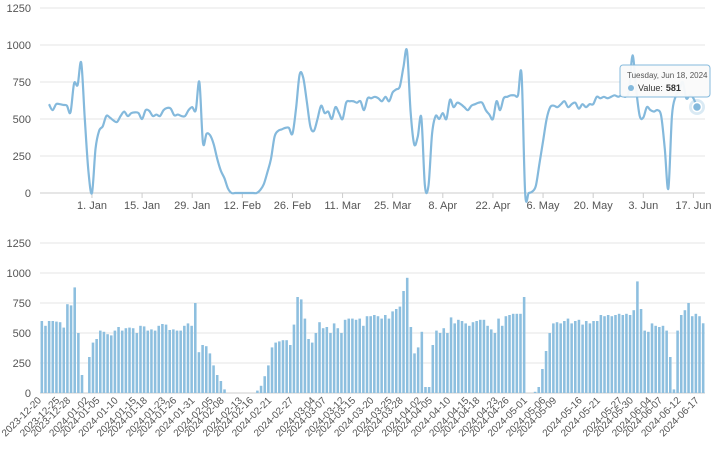  What do you see at coordinates (142, 206) in the screenshot?
I see `x-tick-label: 15. Jan` at bounding box center [142, 206].